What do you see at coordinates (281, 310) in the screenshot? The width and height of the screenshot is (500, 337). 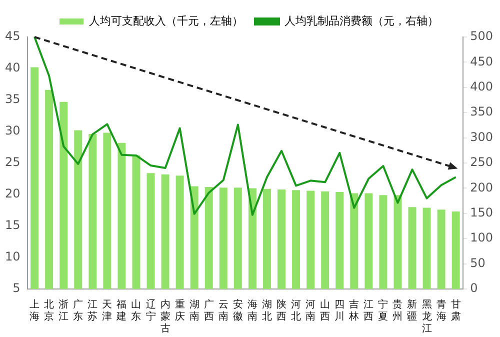 I see `x-tick-label: 陕西` at bounding box center [281, 310].